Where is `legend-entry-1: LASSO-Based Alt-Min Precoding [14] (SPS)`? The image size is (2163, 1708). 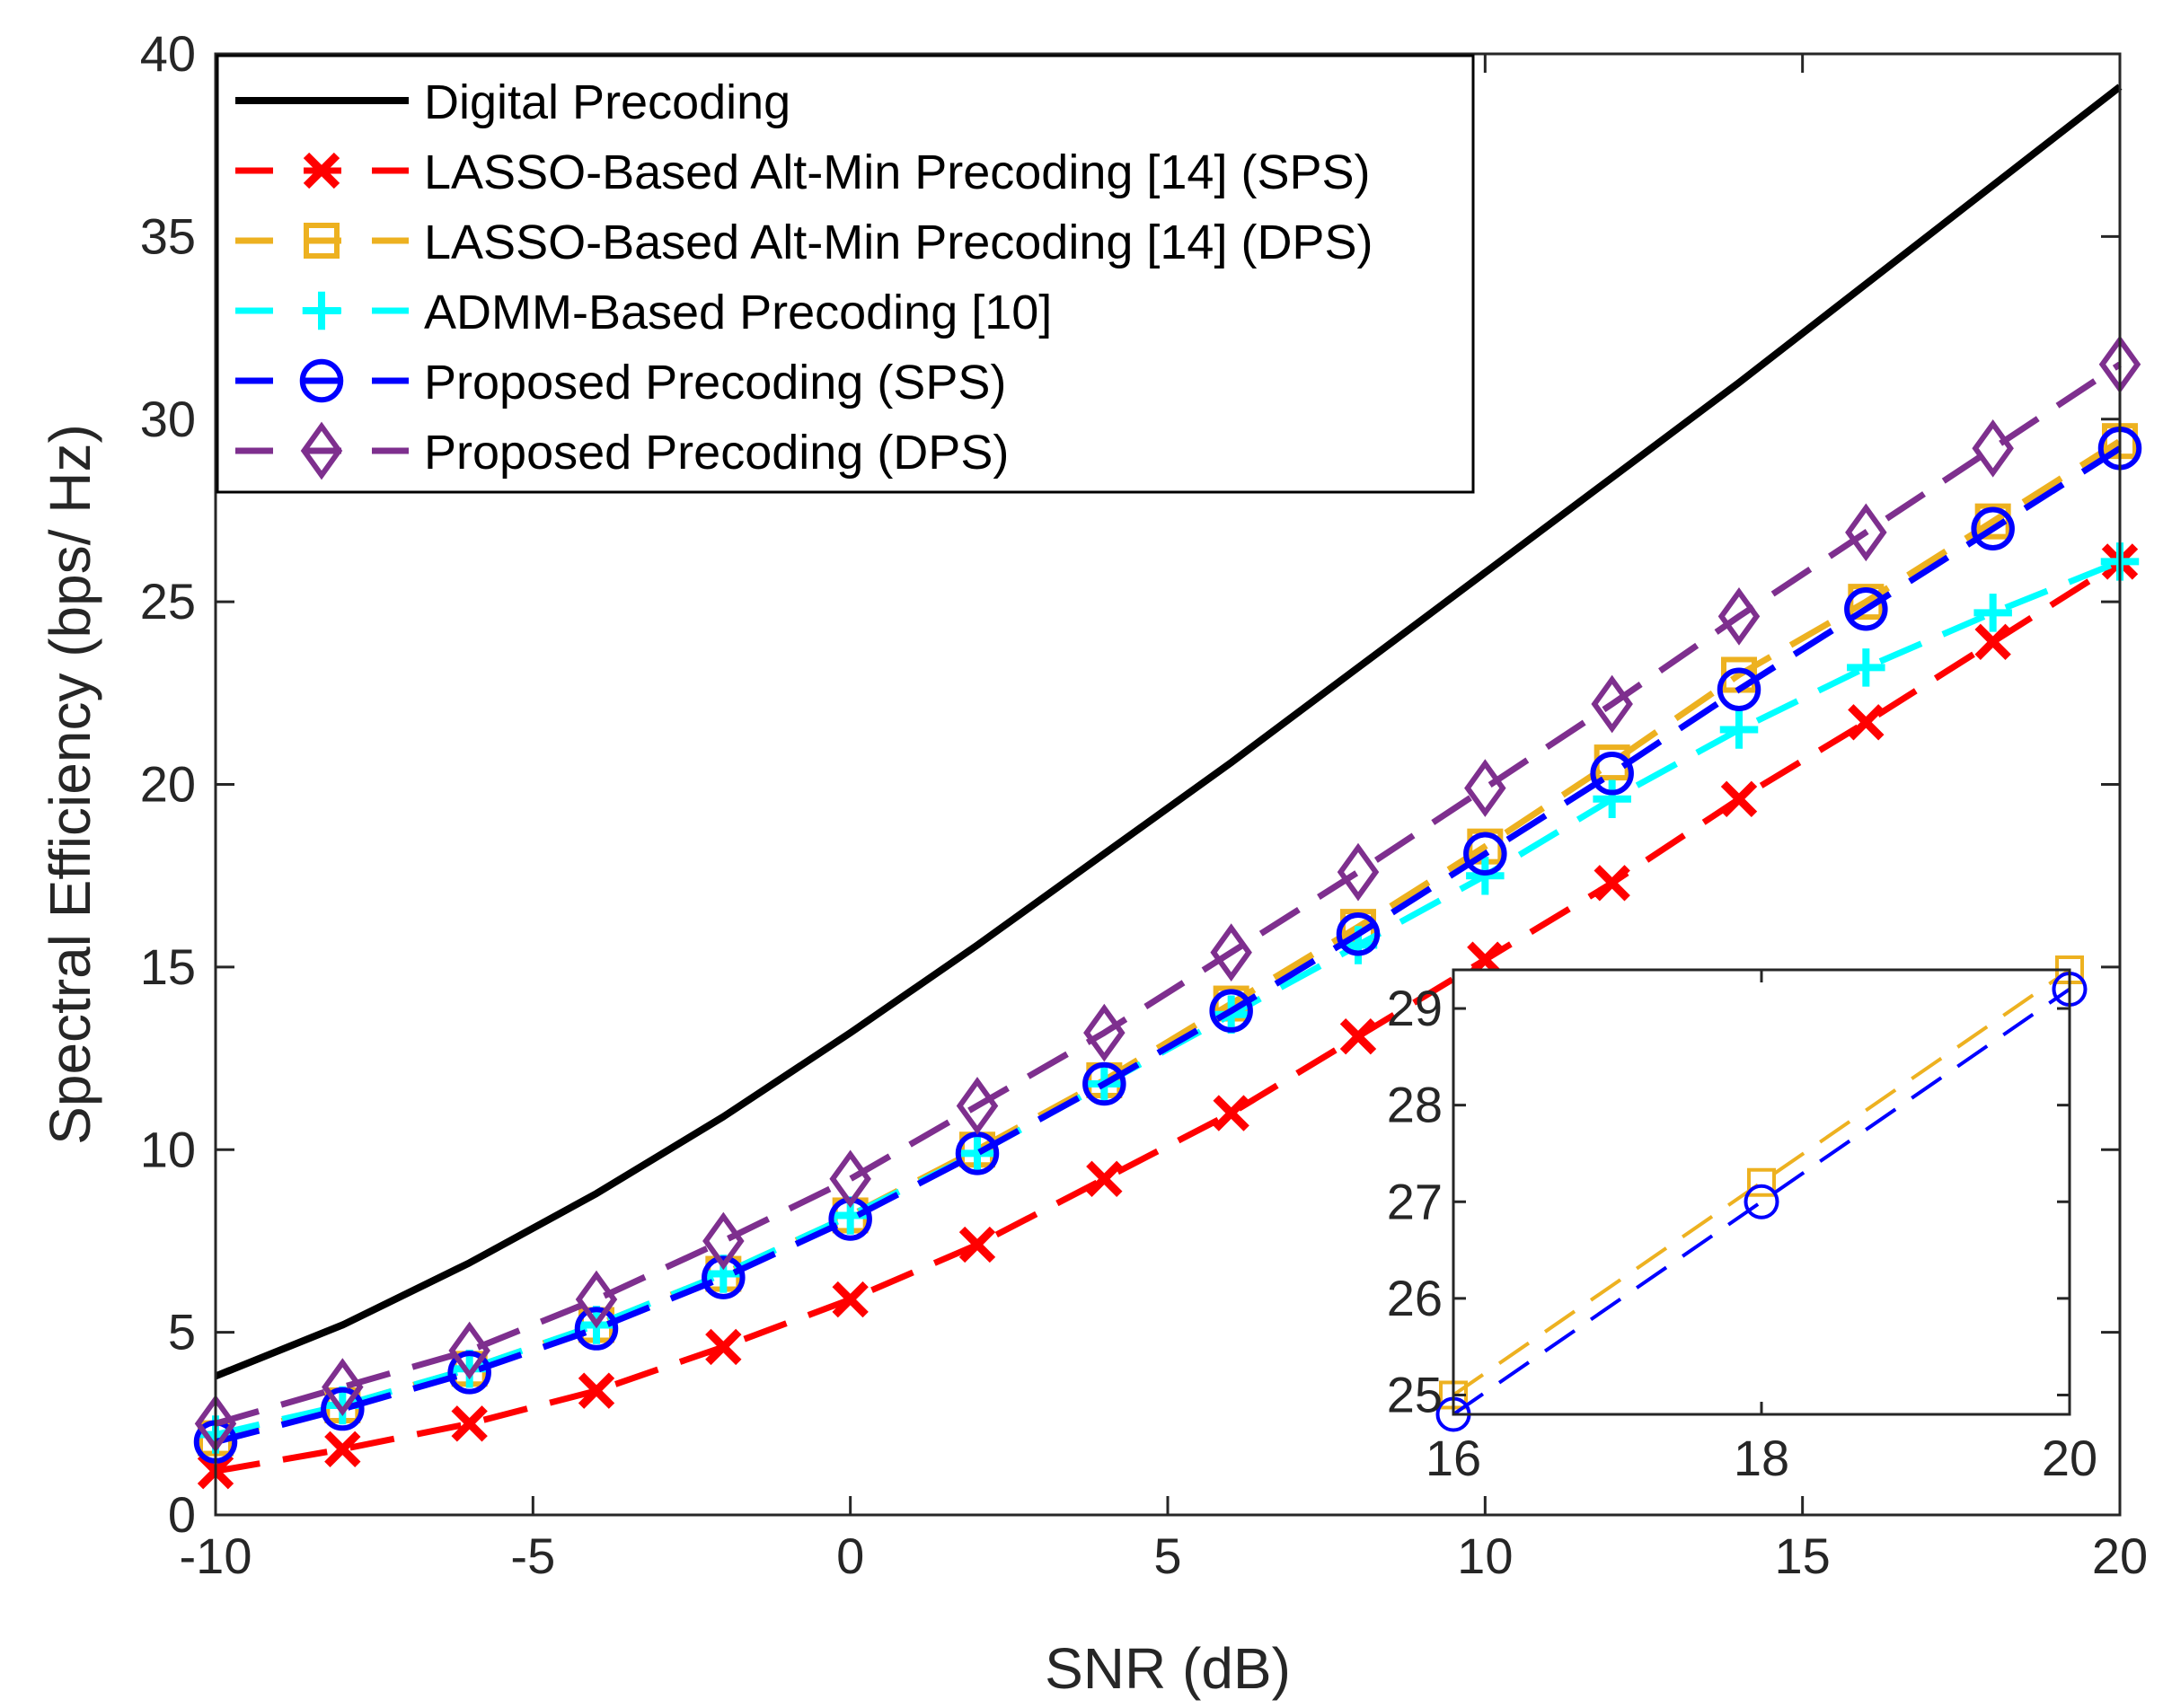 legend-entry-1: LASSO-Based Alt-Min Precoding [14] (SPS) is located at coordinates (803, 172).